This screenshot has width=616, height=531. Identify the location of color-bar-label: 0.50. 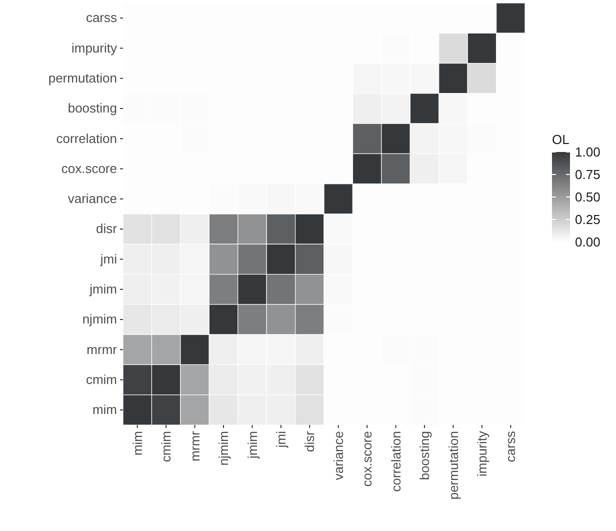
(587, 197).